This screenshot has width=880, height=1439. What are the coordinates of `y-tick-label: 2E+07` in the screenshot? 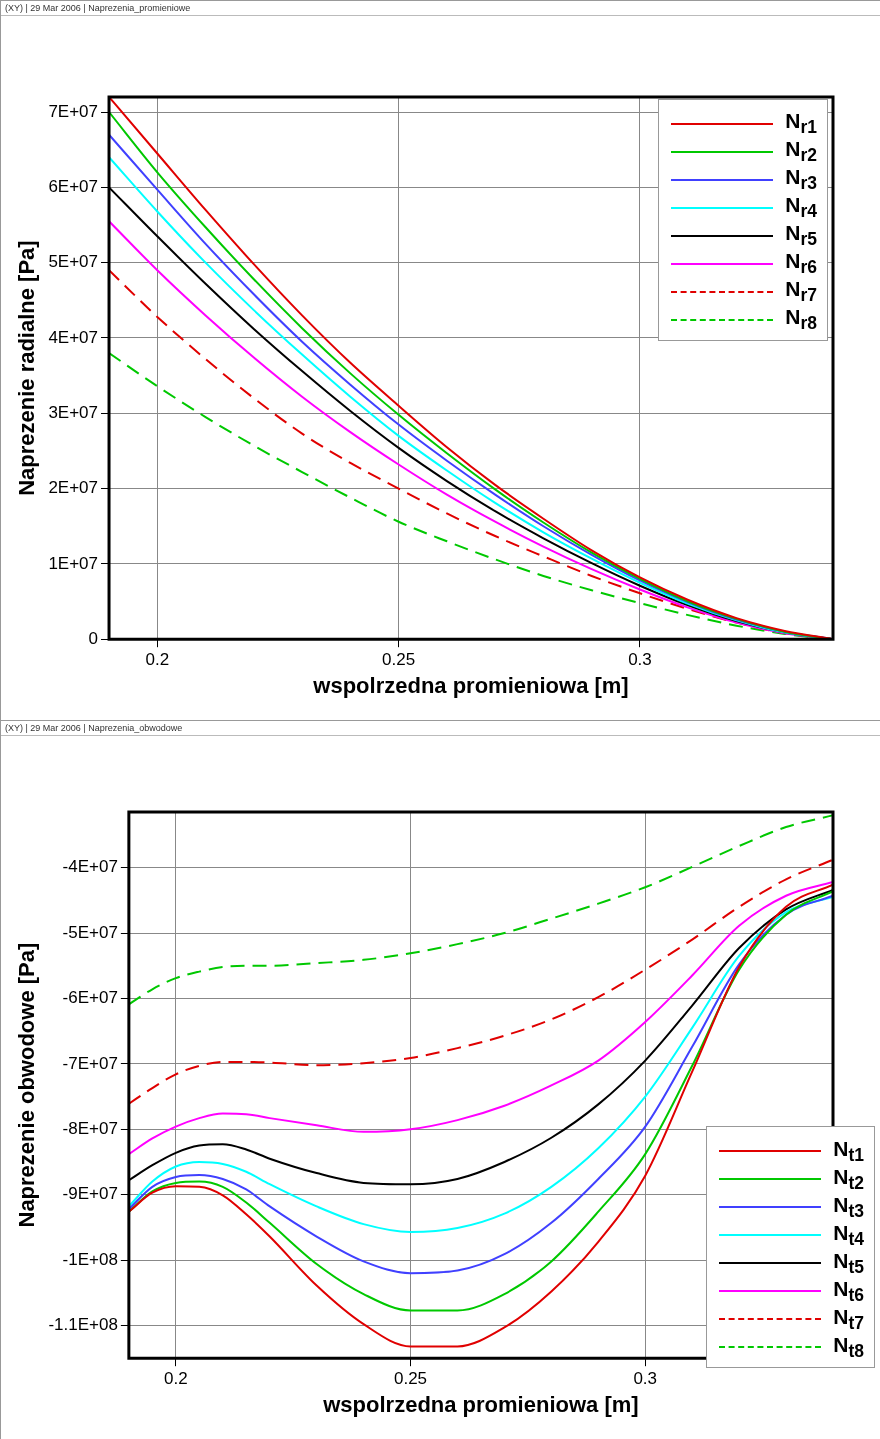 It's located at (73, 488).